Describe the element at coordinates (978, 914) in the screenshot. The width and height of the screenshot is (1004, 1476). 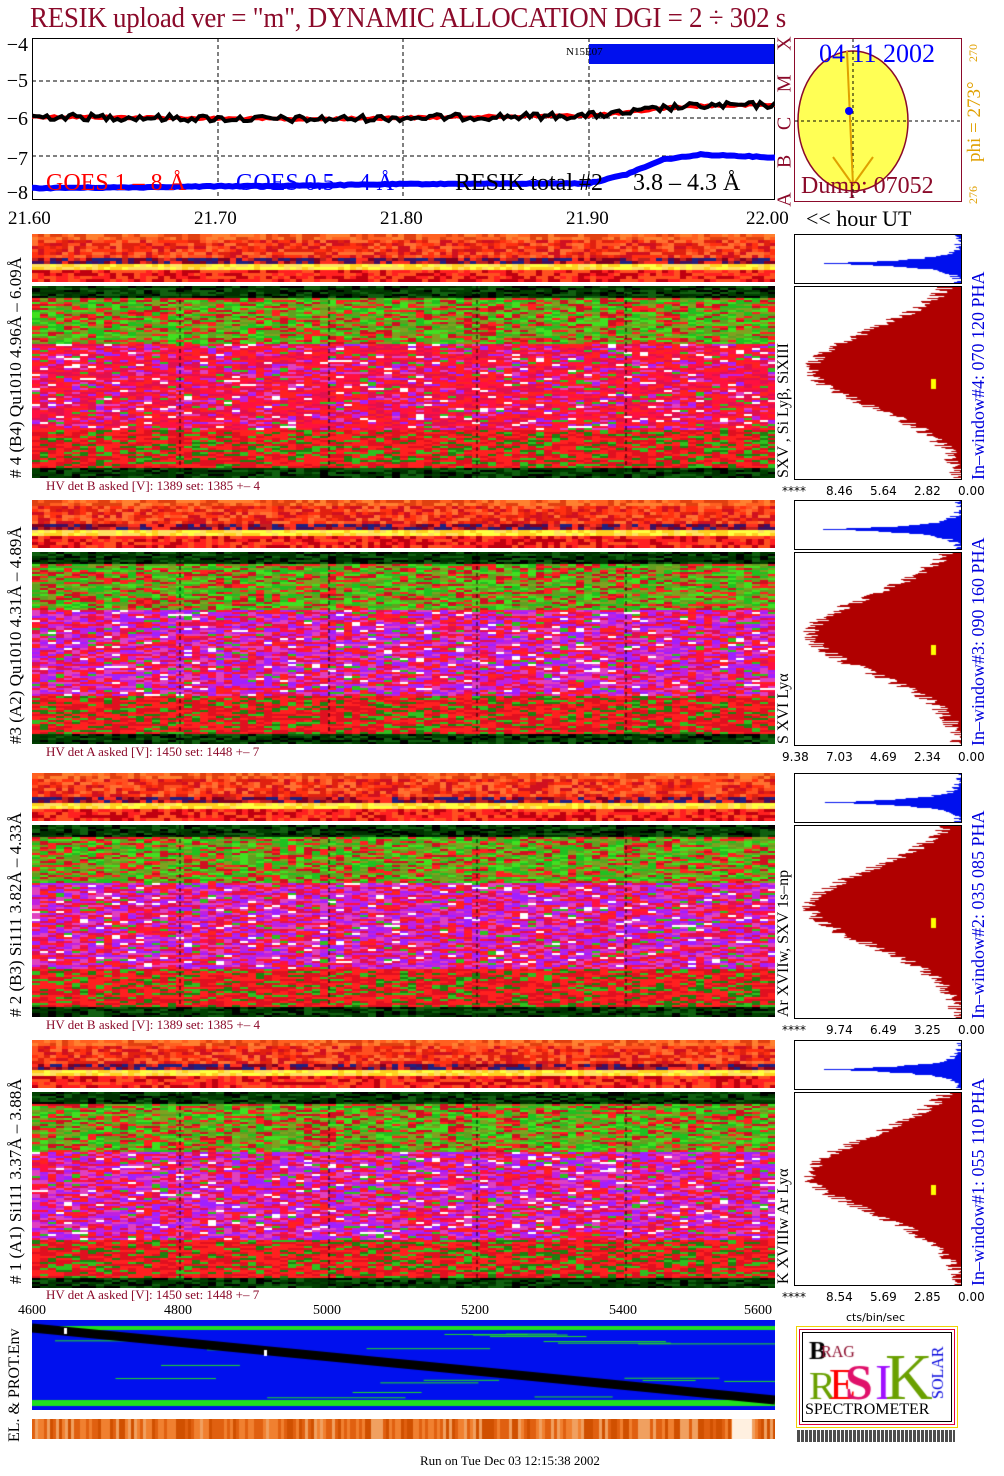
I see `window-label: In–window#2: 035 085 PHA` at that location.